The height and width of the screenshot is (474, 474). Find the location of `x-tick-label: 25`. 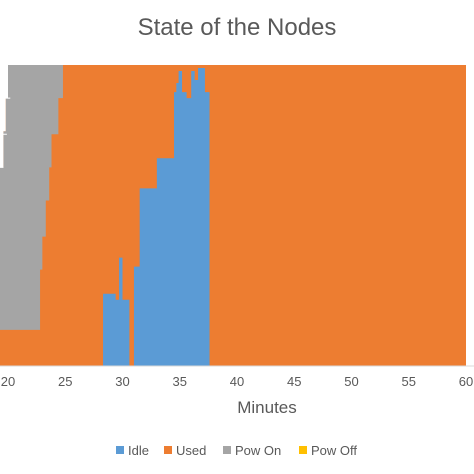

x-tick-label: 25 is located at coordinates (65, 381).